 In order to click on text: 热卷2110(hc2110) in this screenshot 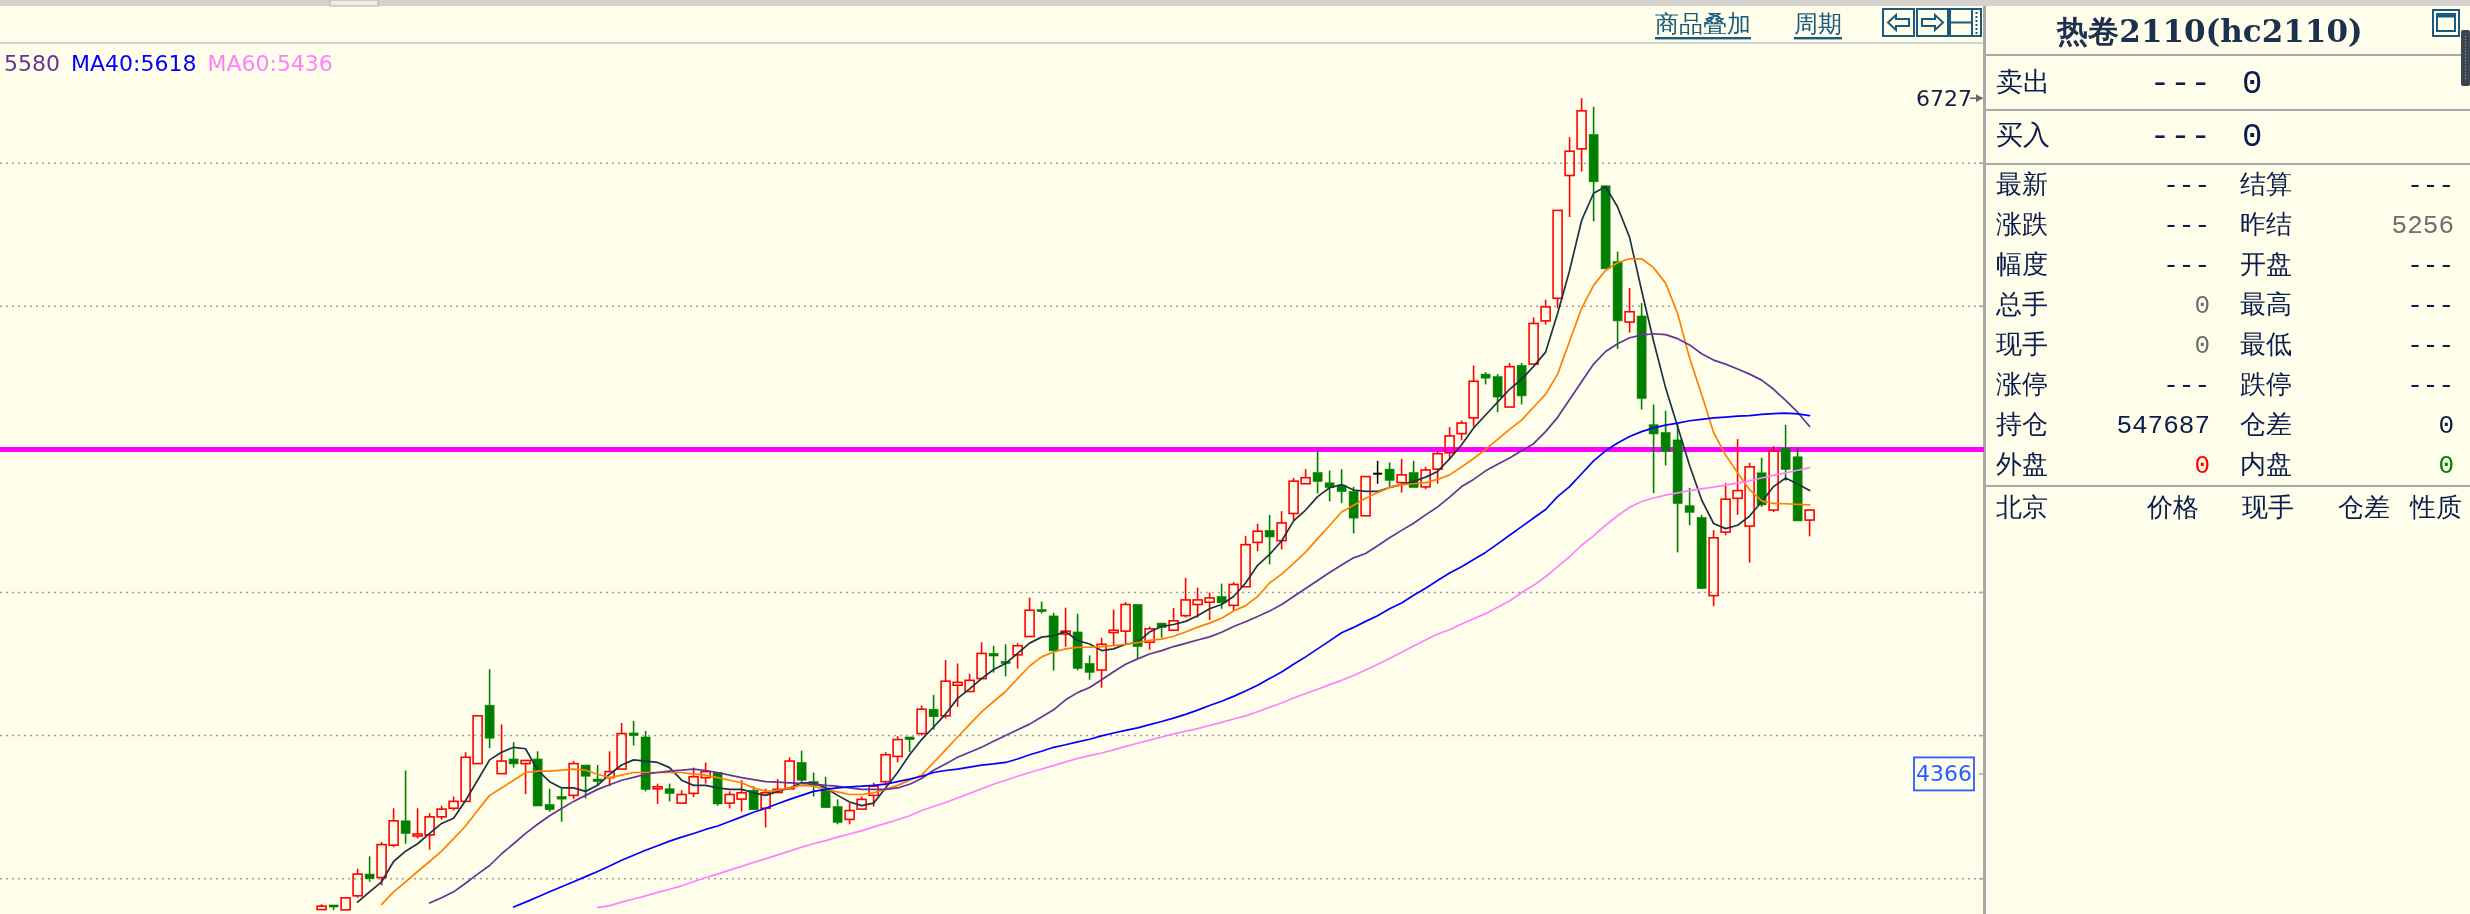, I will do `click(2209, 31)`.